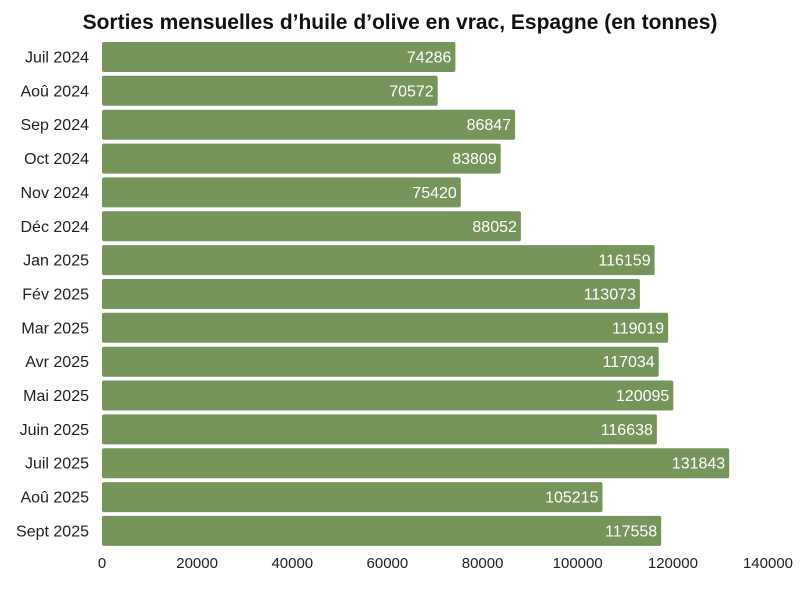 This screenshot has width=800, height=600. I want to click on category-label-7: Fév 2025, so click(55, 295).